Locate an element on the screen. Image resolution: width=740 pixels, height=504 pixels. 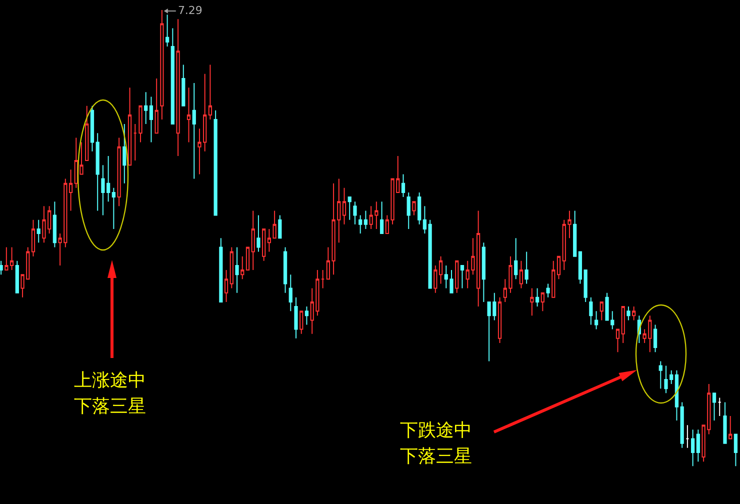
annotation: 7.29 is located at coordinates (190, 11).